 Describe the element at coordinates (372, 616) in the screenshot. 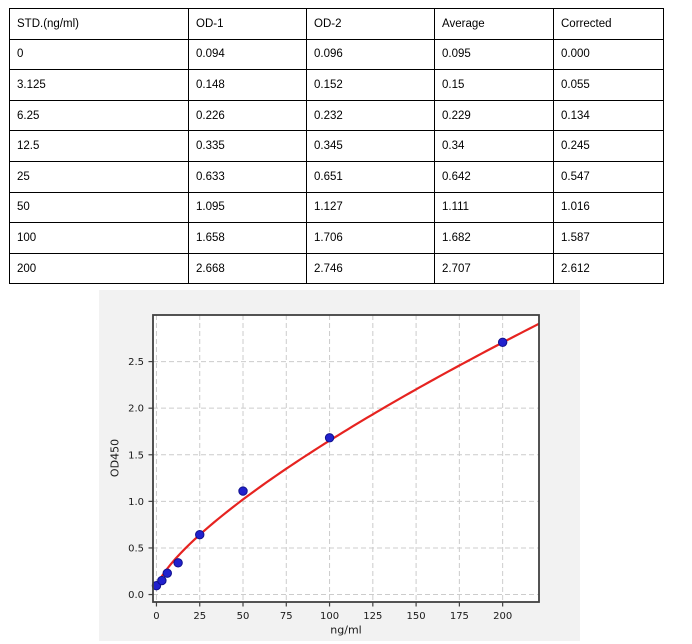

I see `x-tick-label: 125` at that location.